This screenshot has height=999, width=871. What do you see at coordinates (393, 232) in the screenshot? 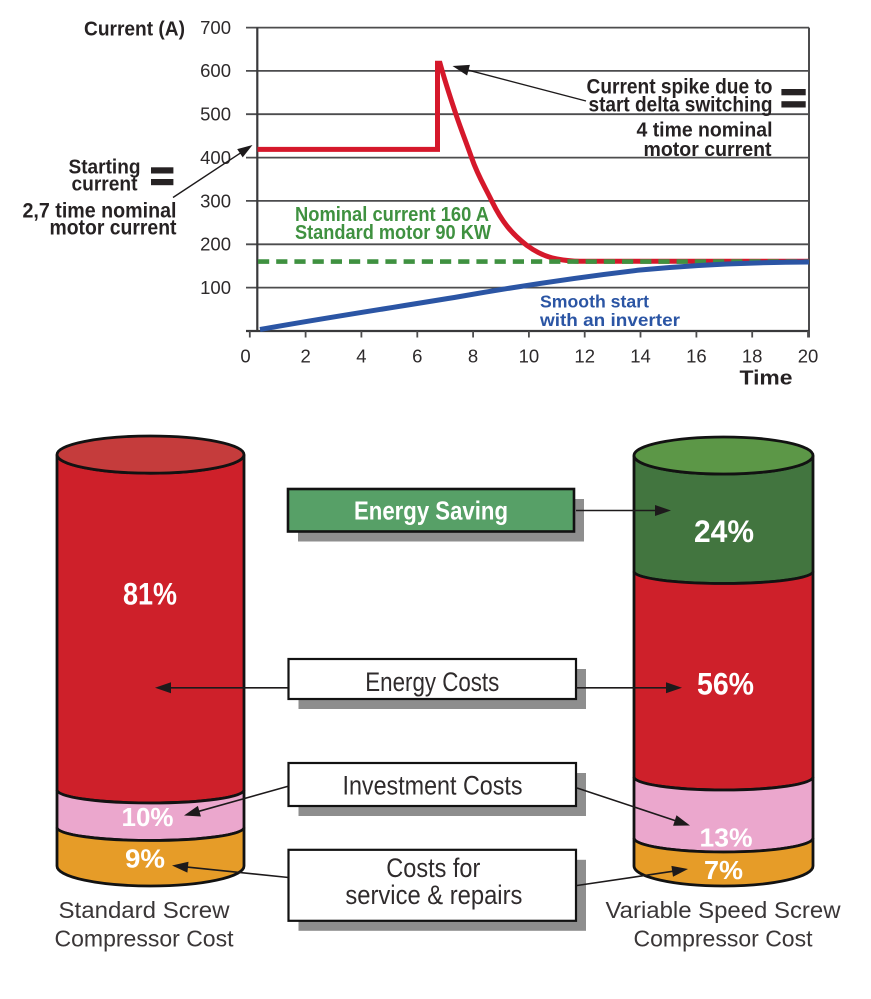
I see `svg-text: Standard motor 90 KW` at bounding box center [393, 232].